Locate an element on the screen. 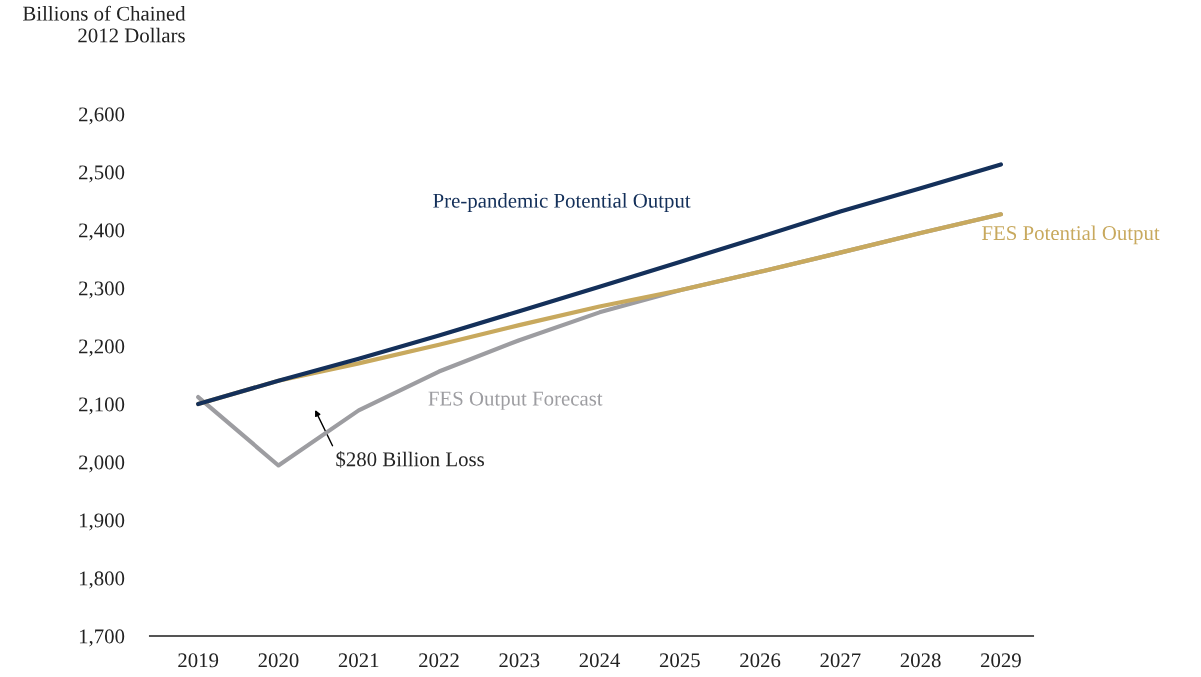 This screenshot has width=1201, height=677. x-tick-label: 2029 is located at coordinates (1000, 660).